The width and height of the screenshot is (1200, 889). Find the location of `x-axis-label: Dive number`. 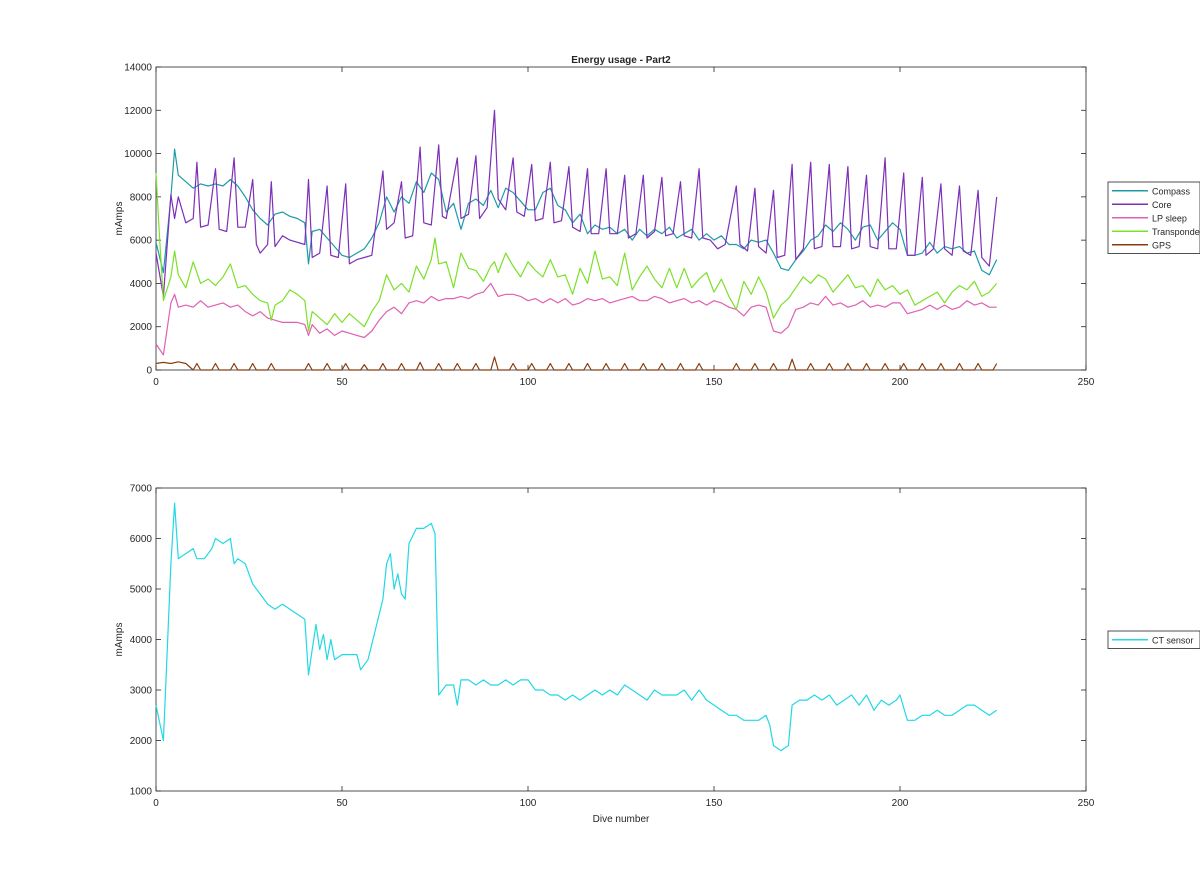

x-axis-label: Dive number is located at coordinates (621, 819).